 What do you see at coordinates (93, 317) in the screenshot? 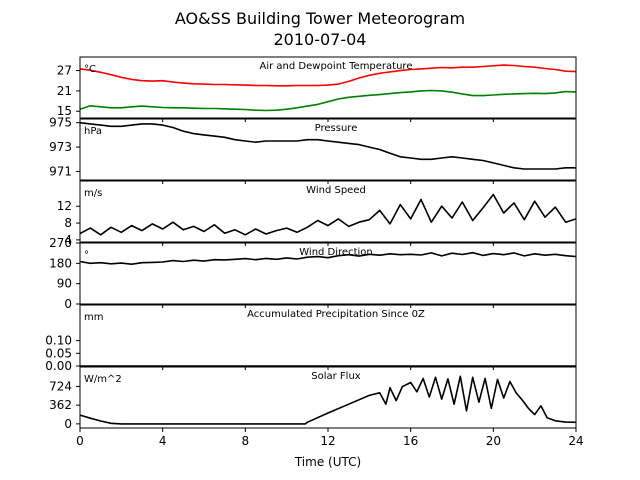
I see `panel-unit-4: mm` at bounding box center [93, 317].